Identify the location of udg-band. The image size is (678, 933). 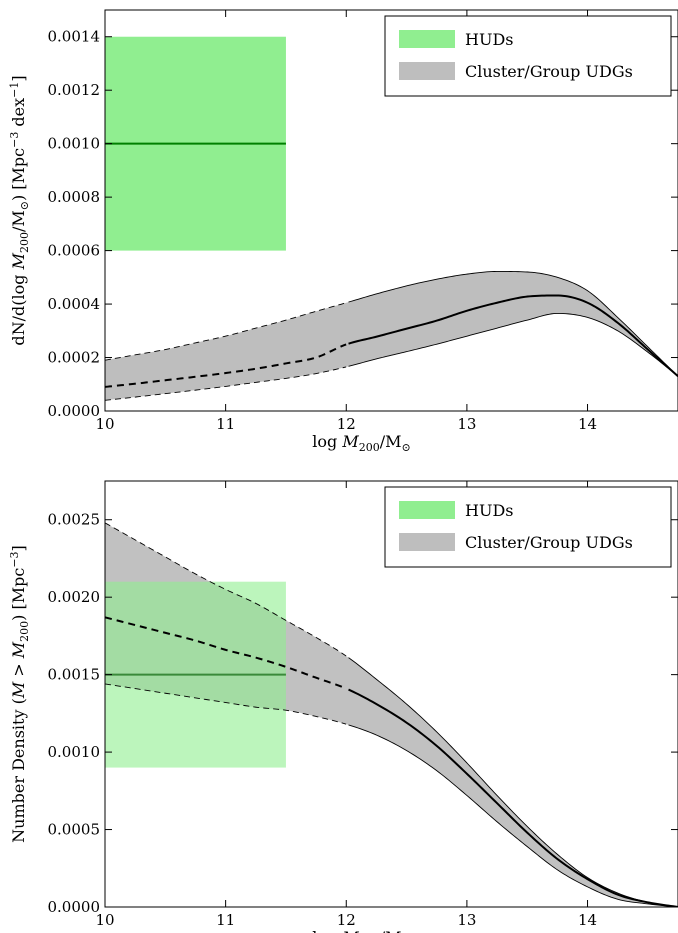
(391, 336).